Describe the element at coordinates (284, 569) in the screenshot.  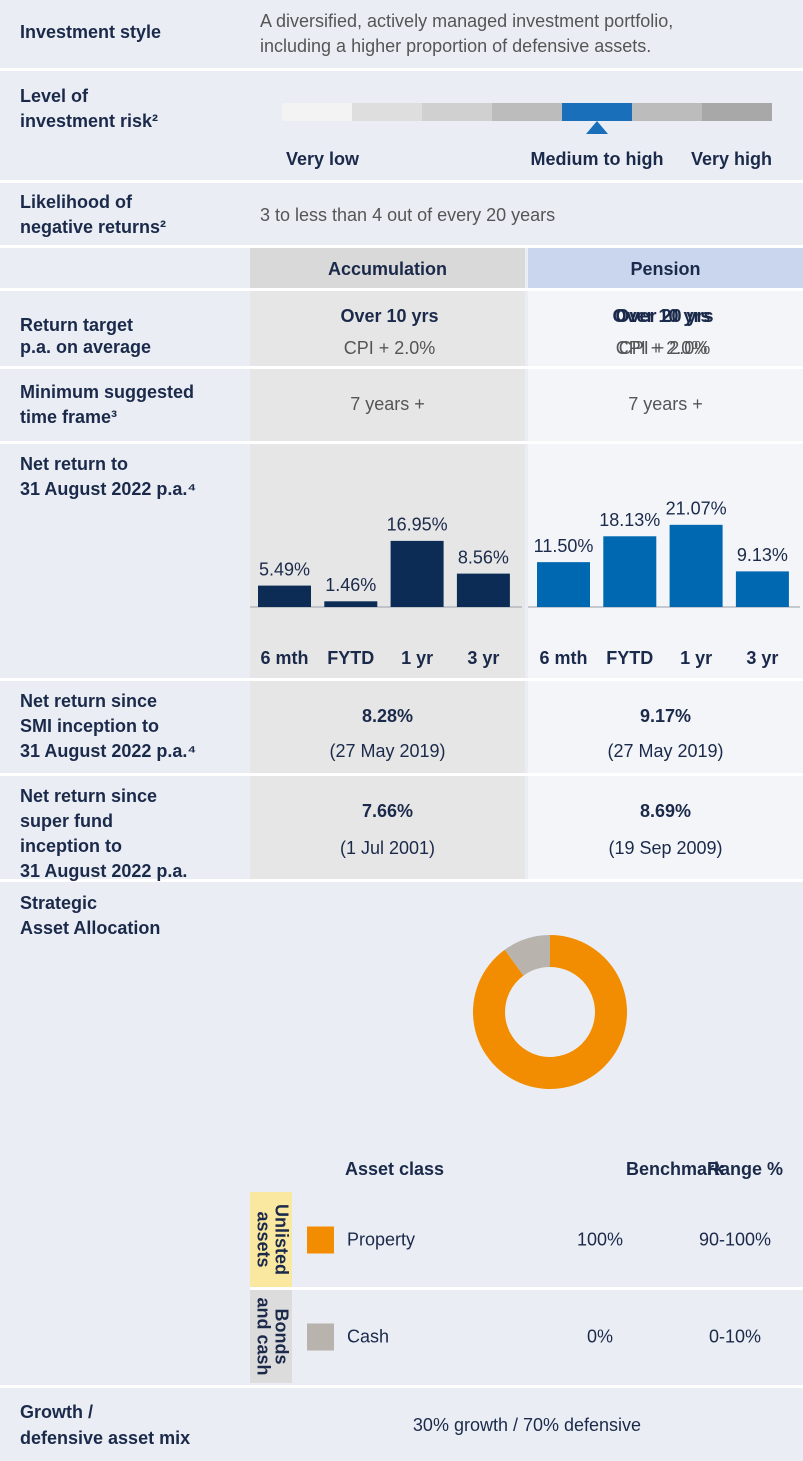
I see `value-label: 5.49%` at that location.